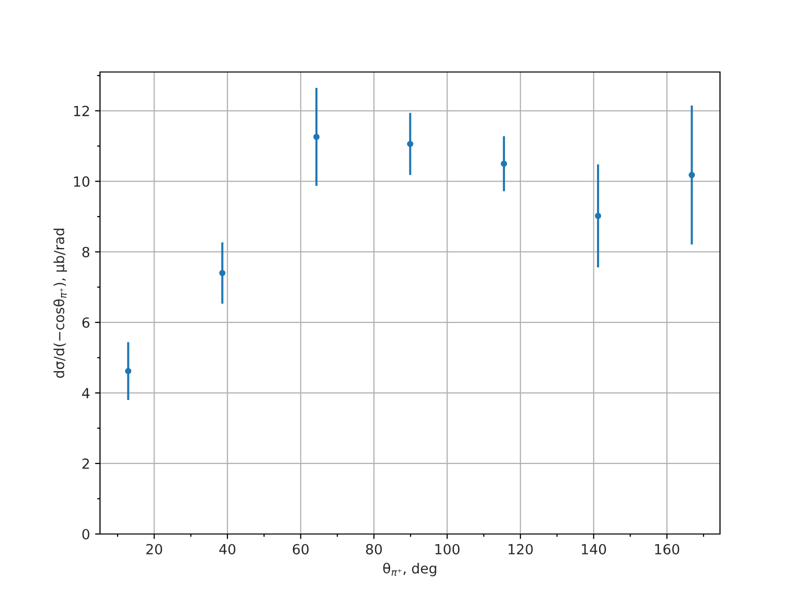 The image size is (800, 600). Describe the element at coordinates (300, 549) in the screenshot. I see `x-tick-label: 60` at that location.